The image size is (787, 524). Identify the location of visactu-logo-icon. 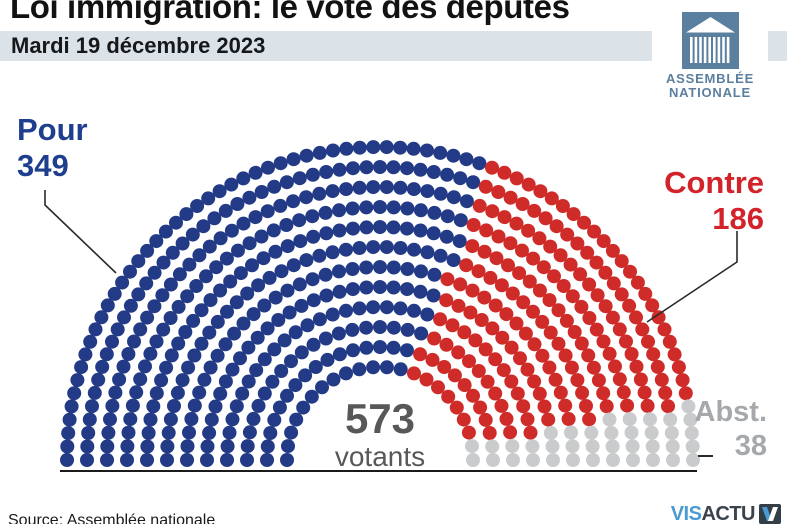
(770, 514).